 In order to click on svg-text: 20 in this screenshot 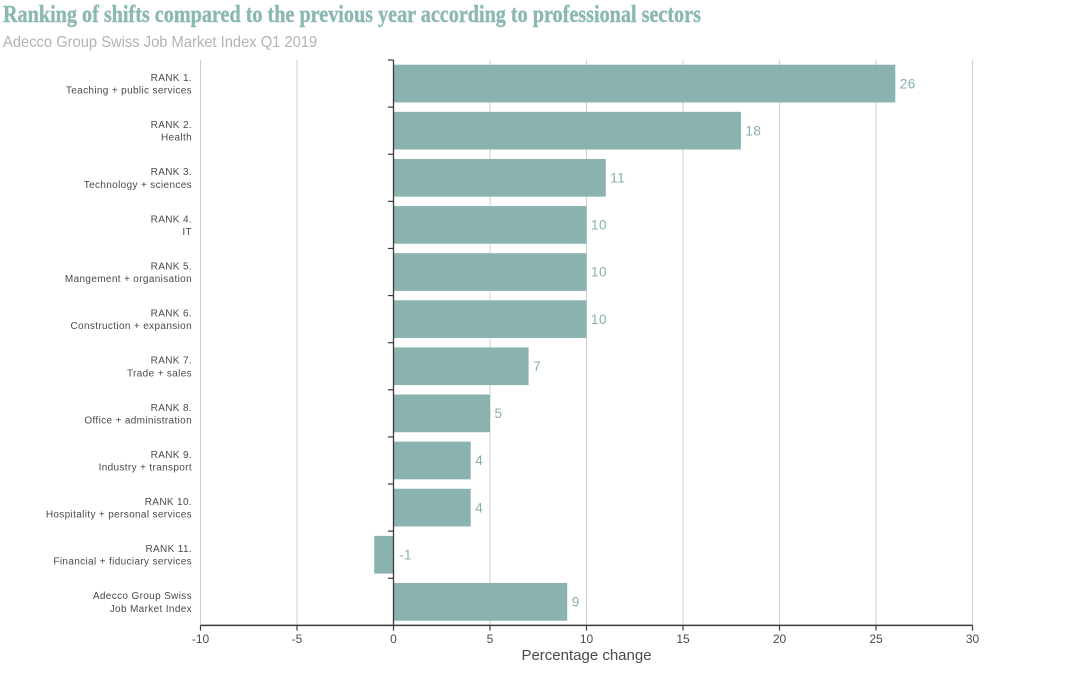, I will do `click(780, 639)`.